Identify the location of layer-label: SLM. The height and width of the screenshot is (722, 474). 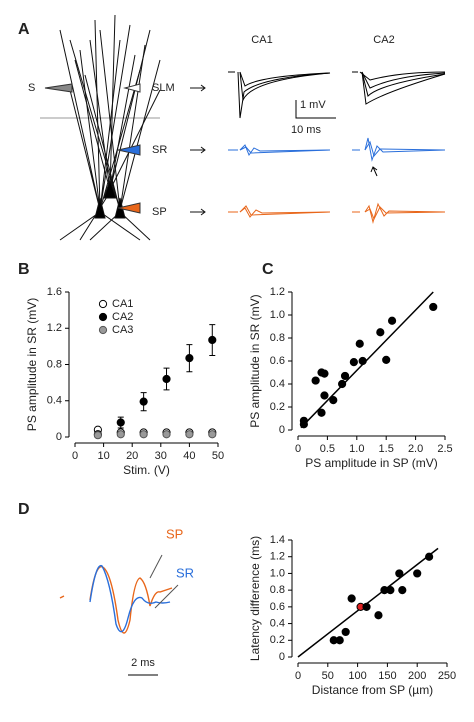
(163, 88).